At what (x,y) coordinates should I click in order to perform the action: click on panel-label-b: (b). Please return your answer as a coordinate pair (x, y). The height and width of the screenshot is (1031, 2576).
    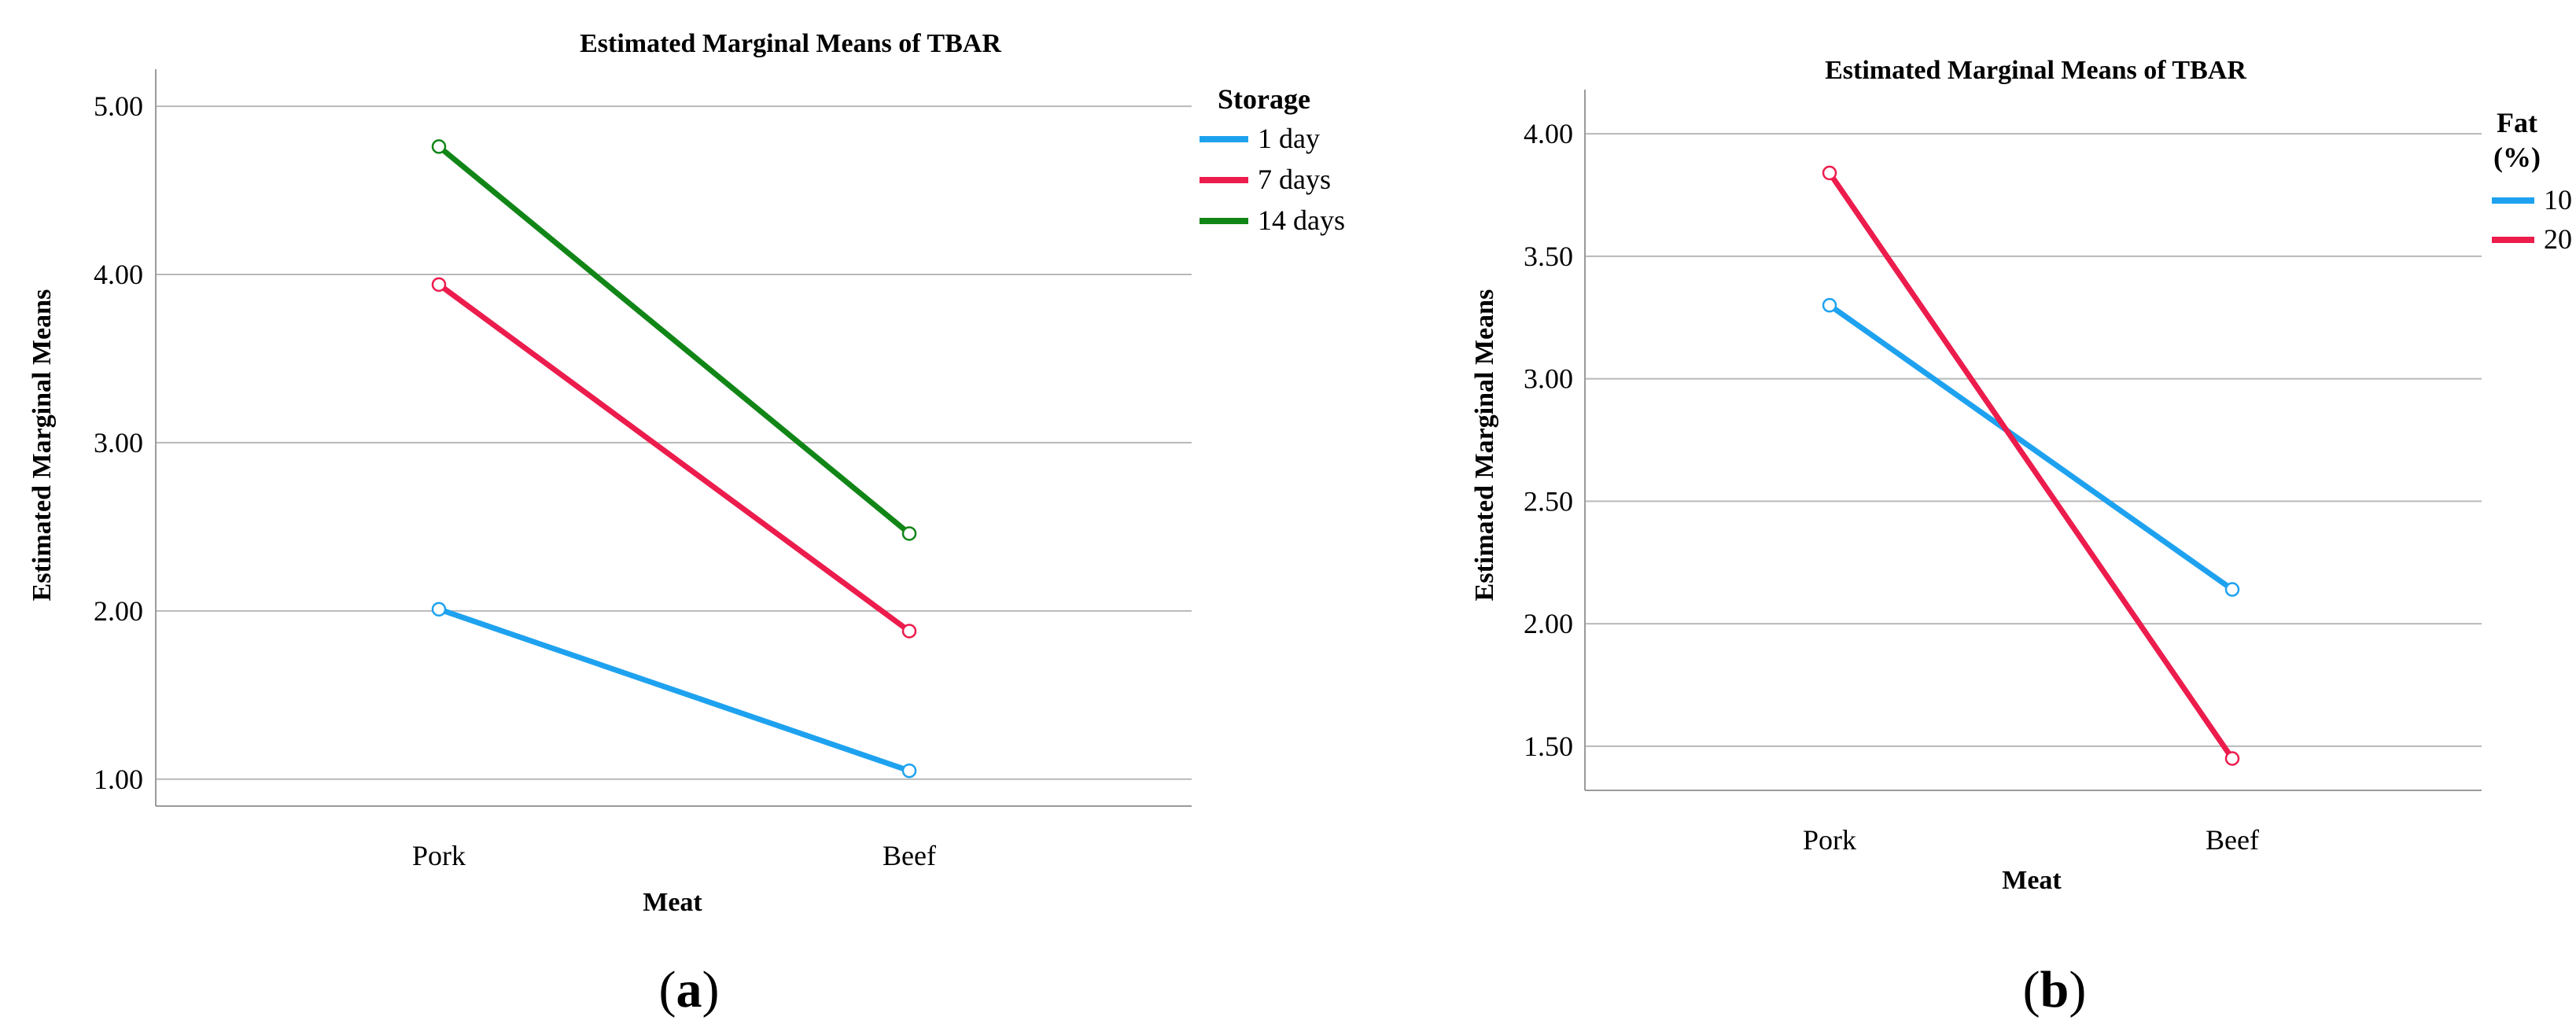
    Looking at the image, I should click on (2055, 989).